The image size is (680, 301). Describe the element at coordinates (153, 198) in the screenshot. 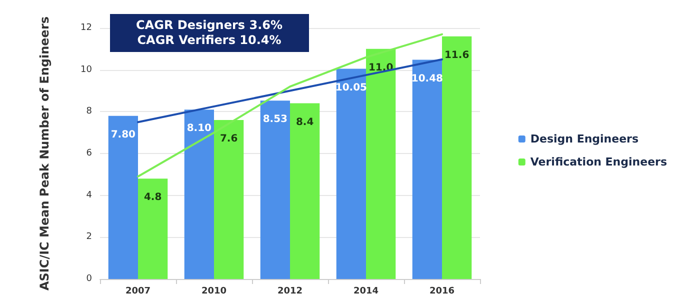

I see `data-label: 4.8` at that location.